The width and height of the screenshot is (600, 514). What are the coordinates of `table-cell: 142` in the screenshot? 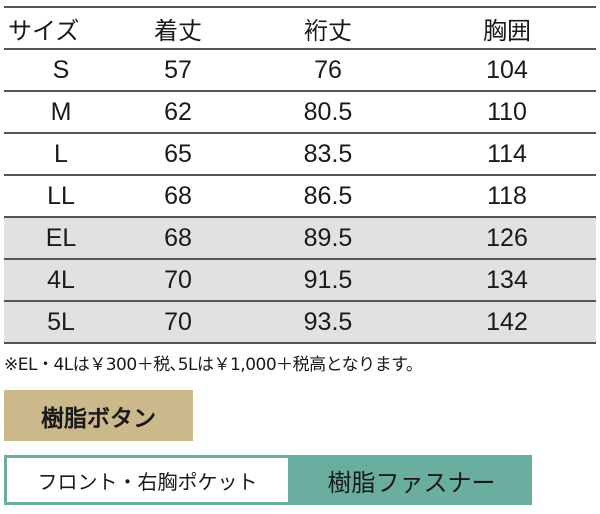 It's located at (507, 322).